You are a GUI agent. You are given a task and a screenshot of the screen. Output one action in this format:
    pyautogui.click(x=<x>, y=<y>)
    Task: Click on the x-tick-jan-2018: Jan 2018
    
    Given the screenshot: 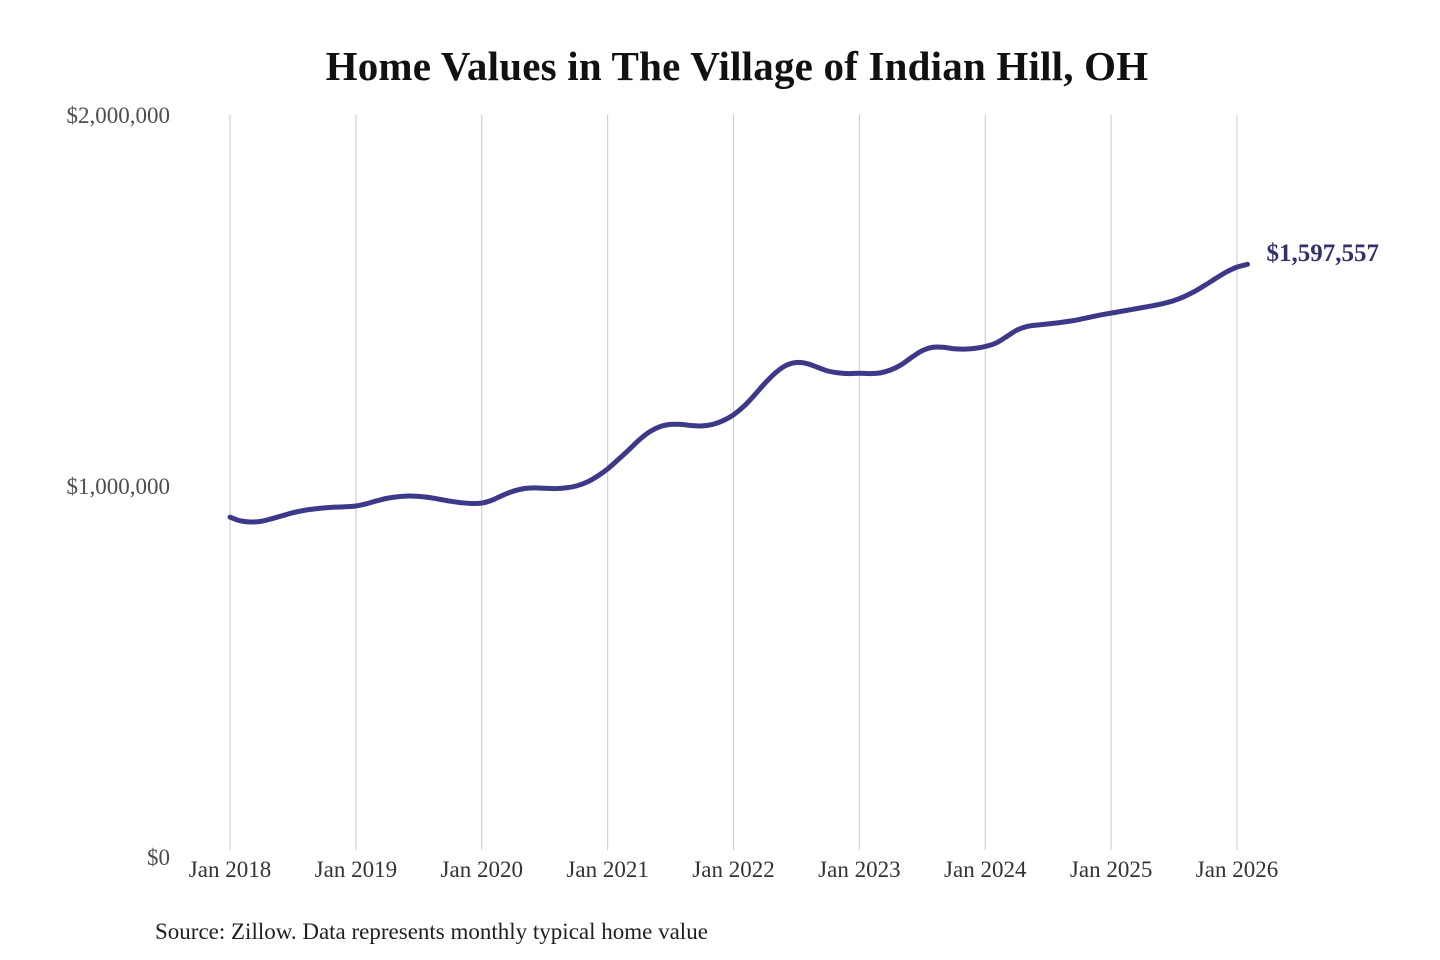 What is the action you would take?
    pyautogui.click(x=230, y=869)
    